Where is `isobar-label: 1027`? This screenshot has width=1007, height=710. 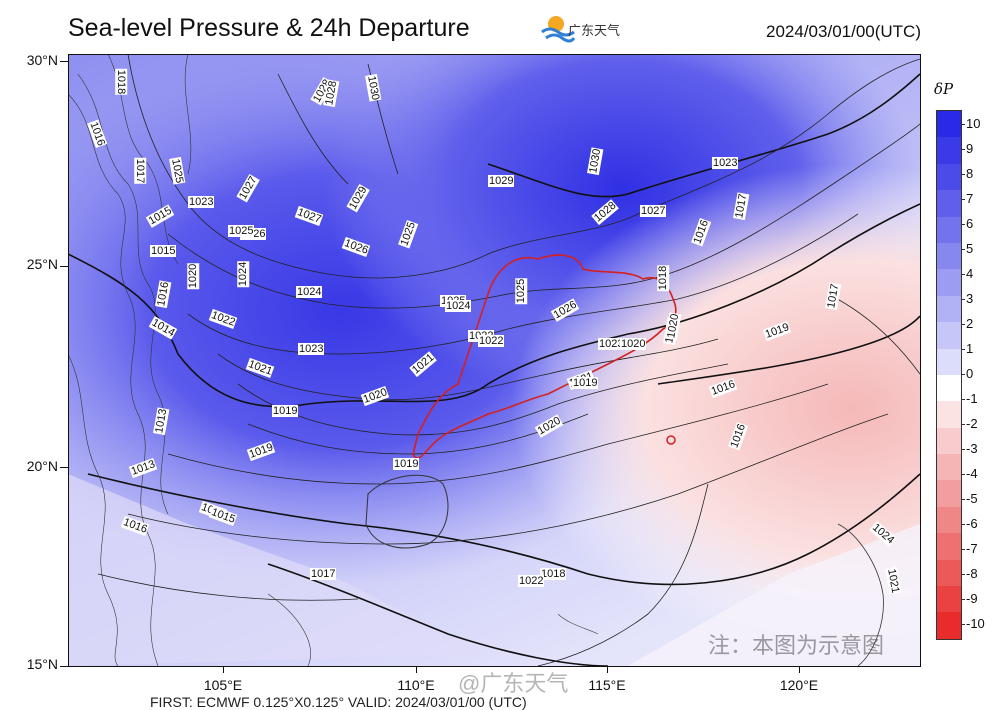 isobar-label: 1027 is located at coordinates (653, 211).